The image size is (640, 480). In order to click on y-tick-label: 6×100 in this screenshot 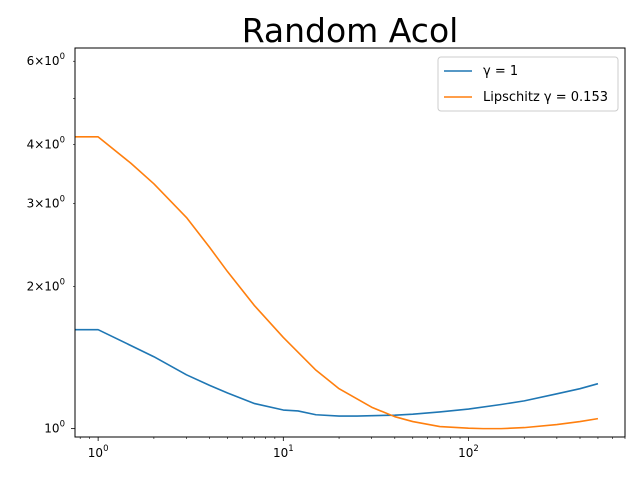, I will do `click(46, 60)`.